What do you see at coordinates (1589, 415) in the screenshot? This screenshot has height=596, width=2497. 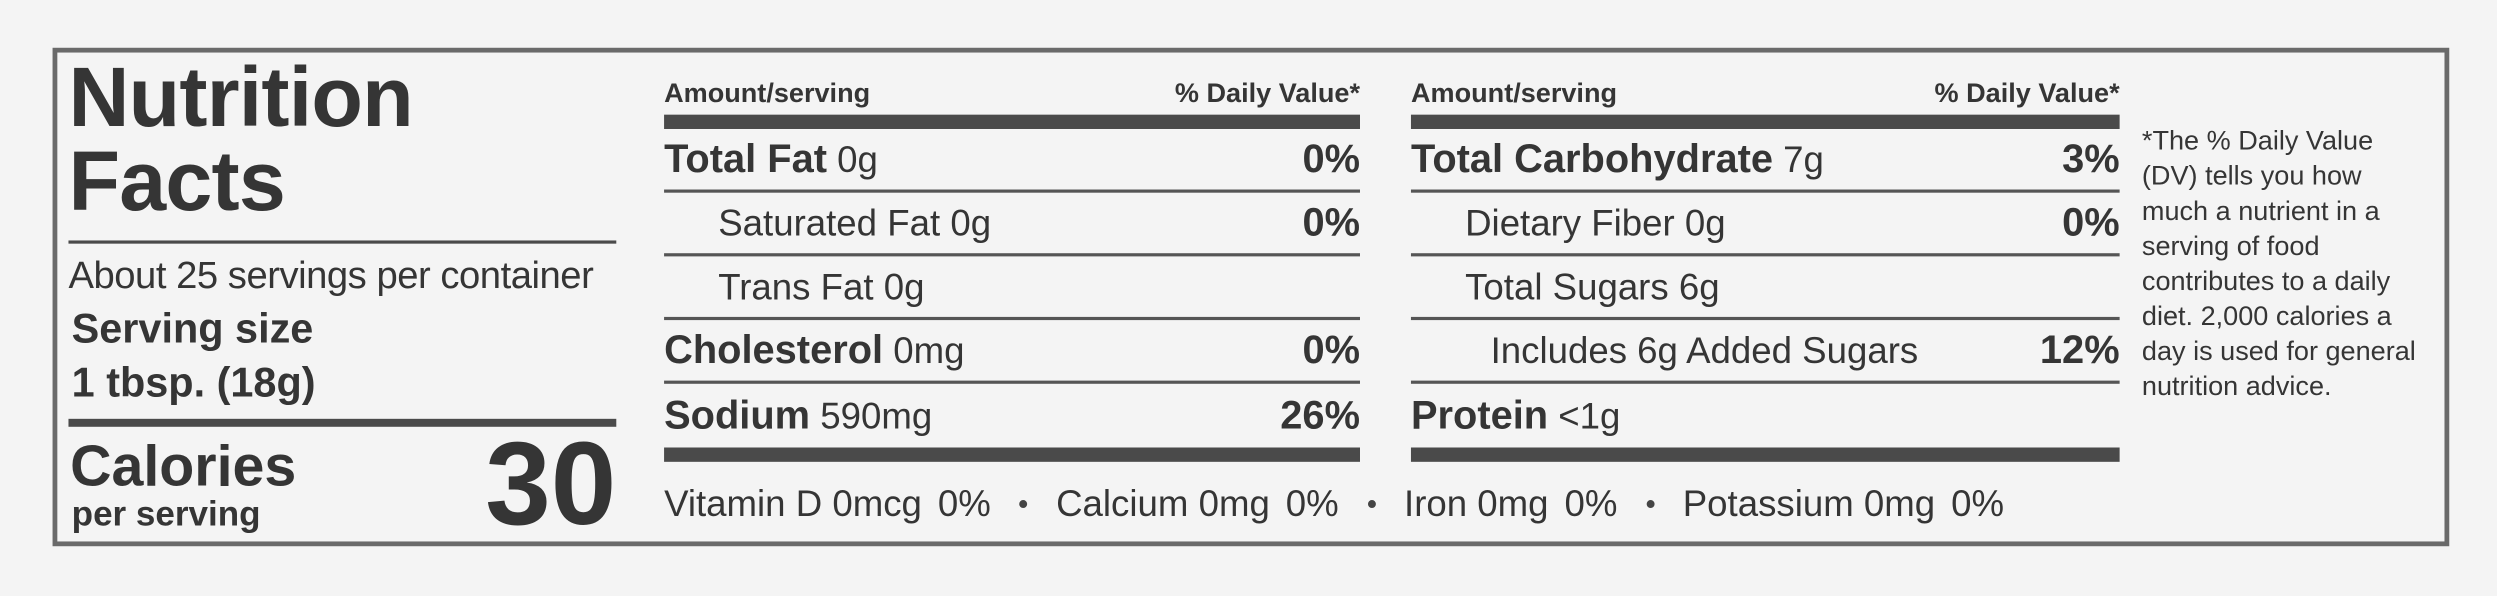 I see `nutrient-amount: <1g` at bounding box center [1589, 415].